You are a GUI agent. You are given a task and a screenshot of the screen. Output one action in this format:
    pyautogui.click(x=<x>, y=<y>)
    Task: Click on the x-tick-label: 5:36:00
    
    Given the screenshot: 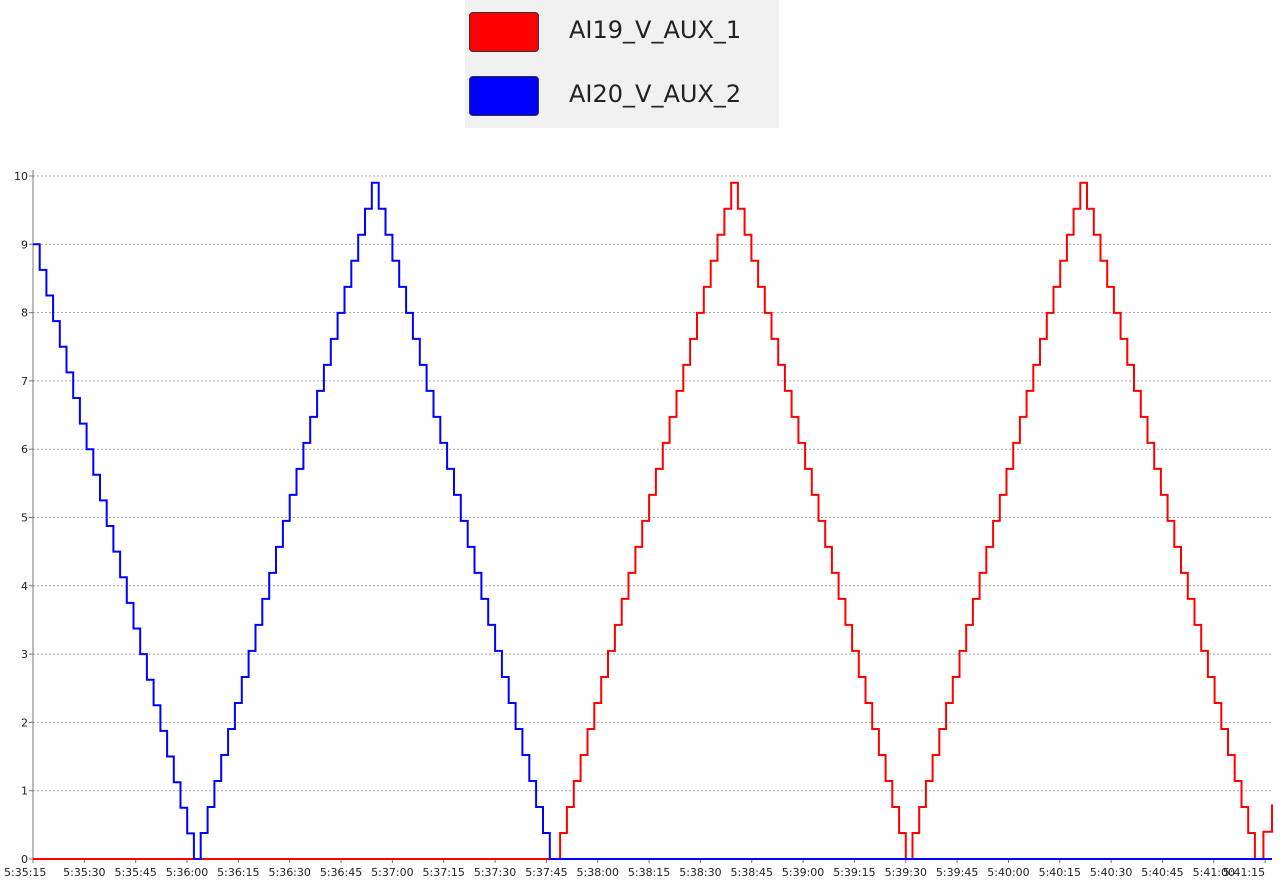 What is the action you would take?
    pyautogui.click(x=187, y=872)
    